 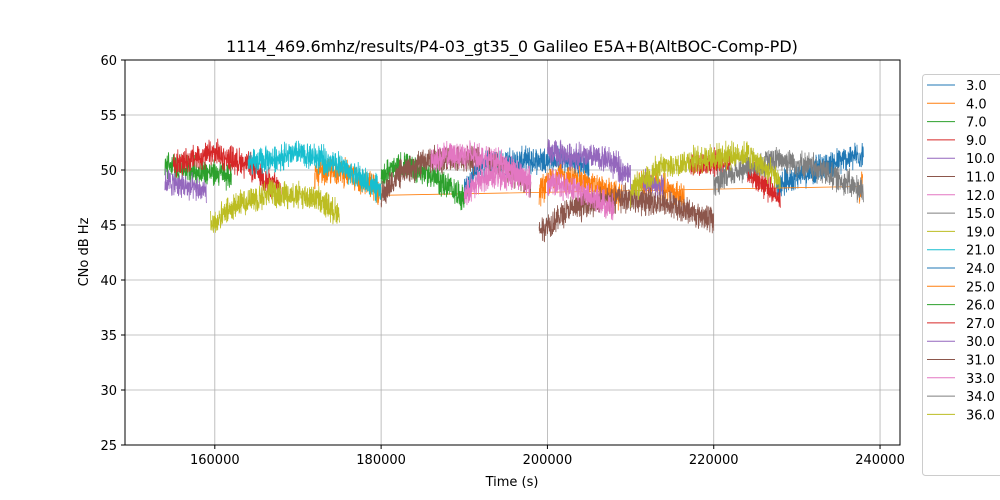 I want to click on legend-item: 10.0, so click(x=961, y=159).